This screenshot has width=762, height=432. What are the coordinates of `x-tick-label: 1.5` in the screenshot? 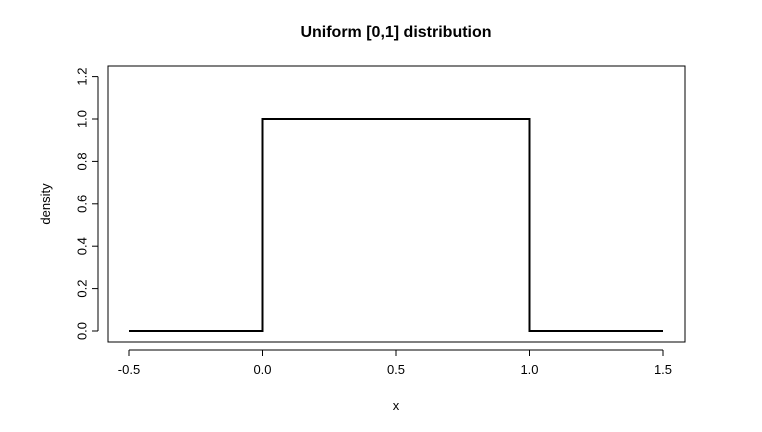 It's located at (663, 369).